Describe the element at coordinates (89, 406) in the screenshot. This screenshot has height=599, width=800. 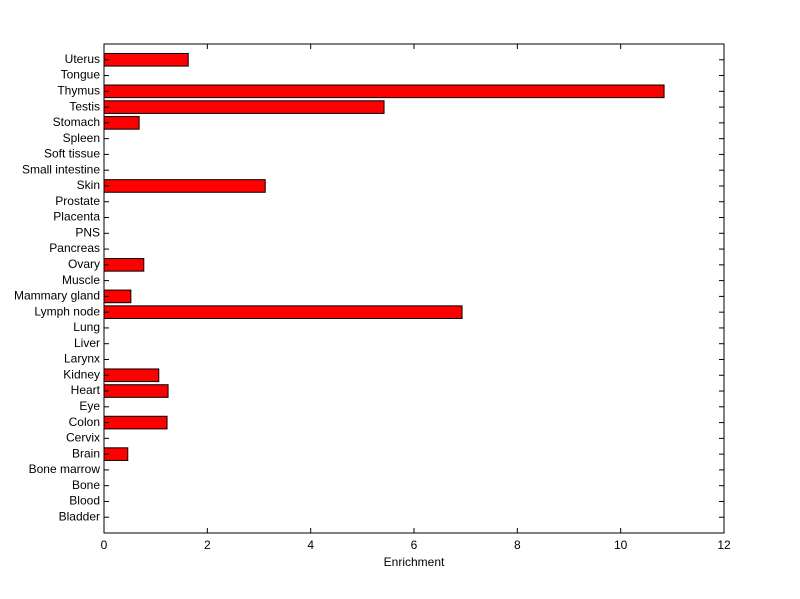
I see `y-tick-label: Eye` at that location.